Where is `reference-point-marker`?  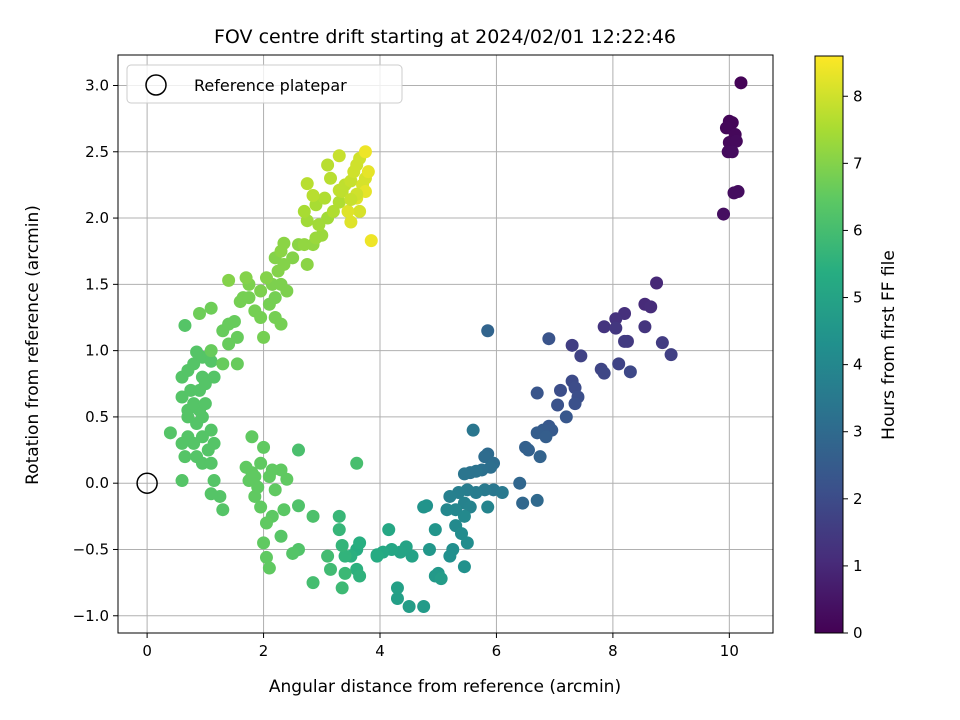
reference-point-marker is located at coordinates (147, 483).